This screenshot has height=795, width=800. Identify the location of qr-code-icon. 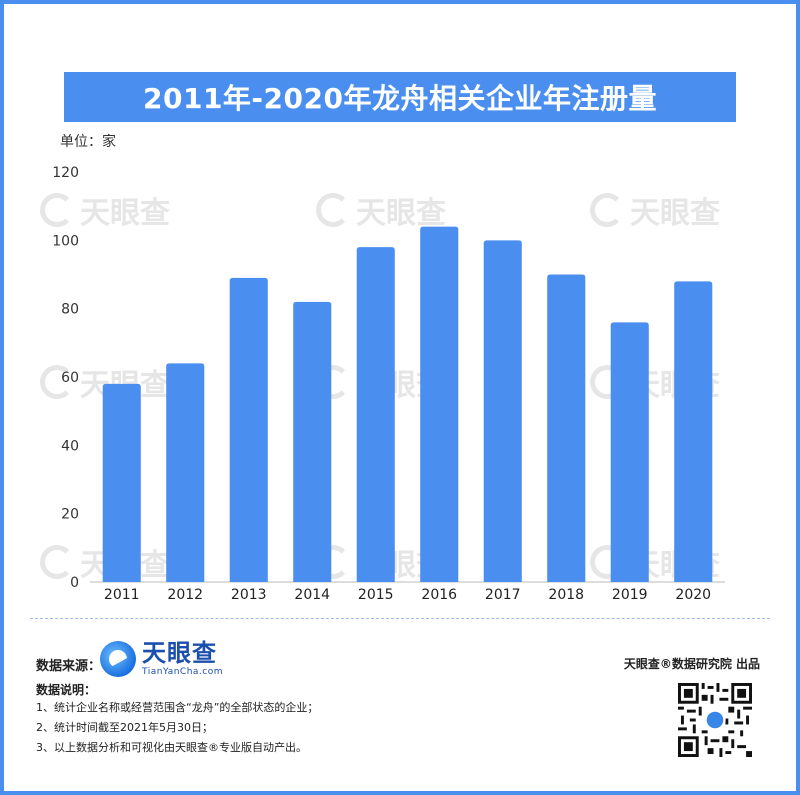
(715, 720).